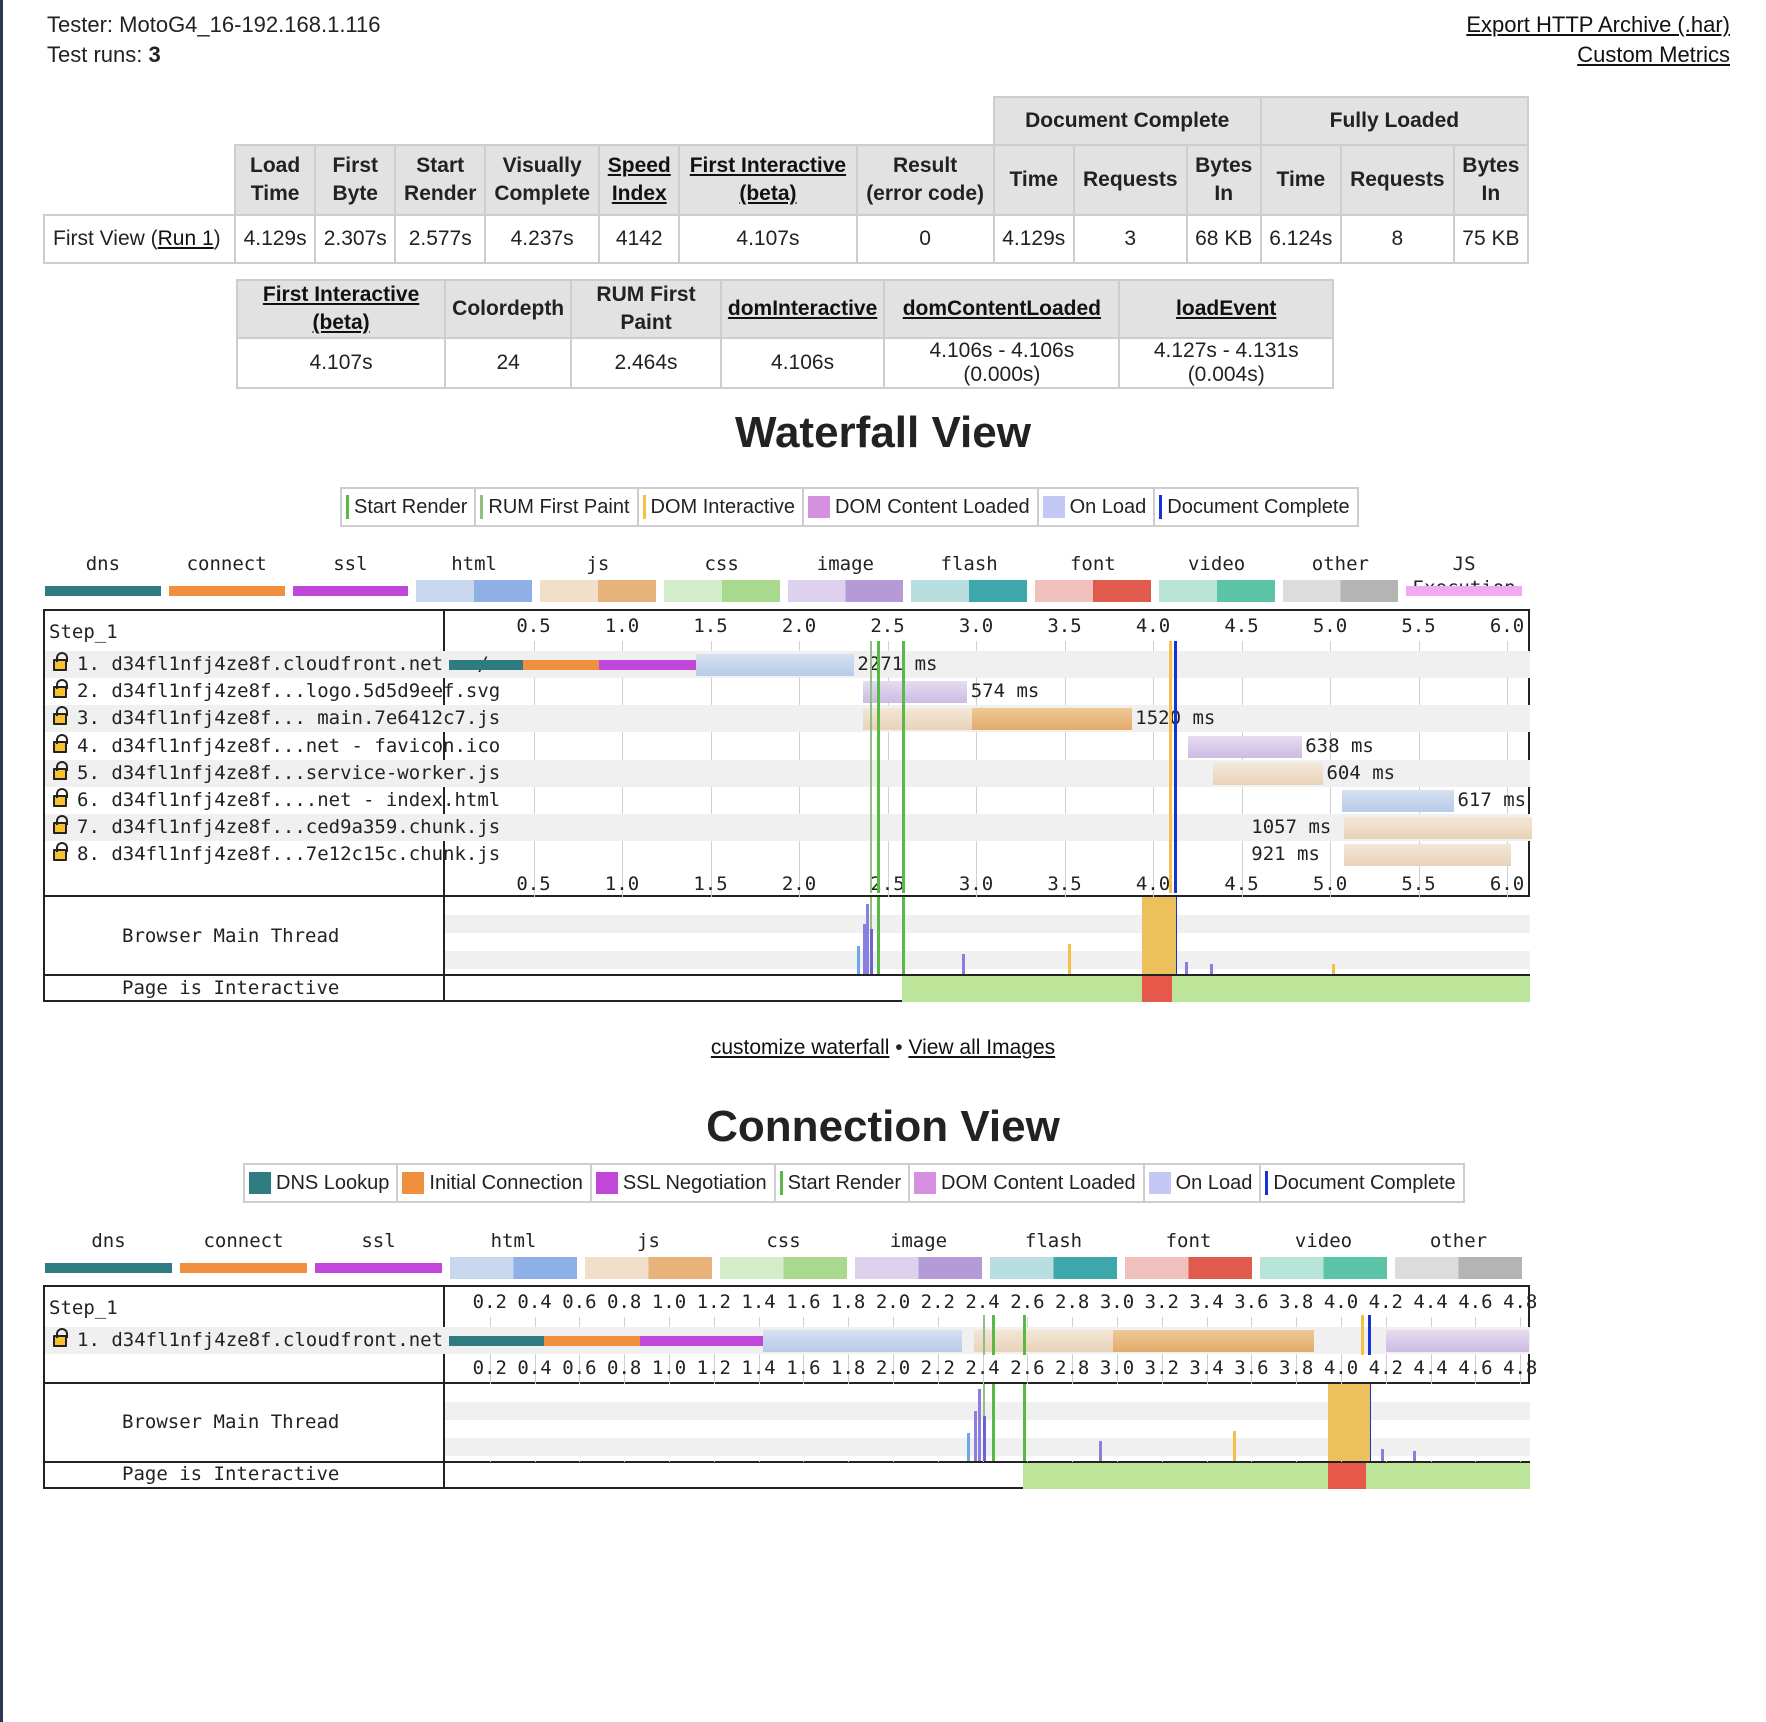 Image resolution: width=1766 pixels, height=1722 pixels. Describe the element at coordinates (598, 577) in the screenshot. I see `type-legend-js: js` at that location.